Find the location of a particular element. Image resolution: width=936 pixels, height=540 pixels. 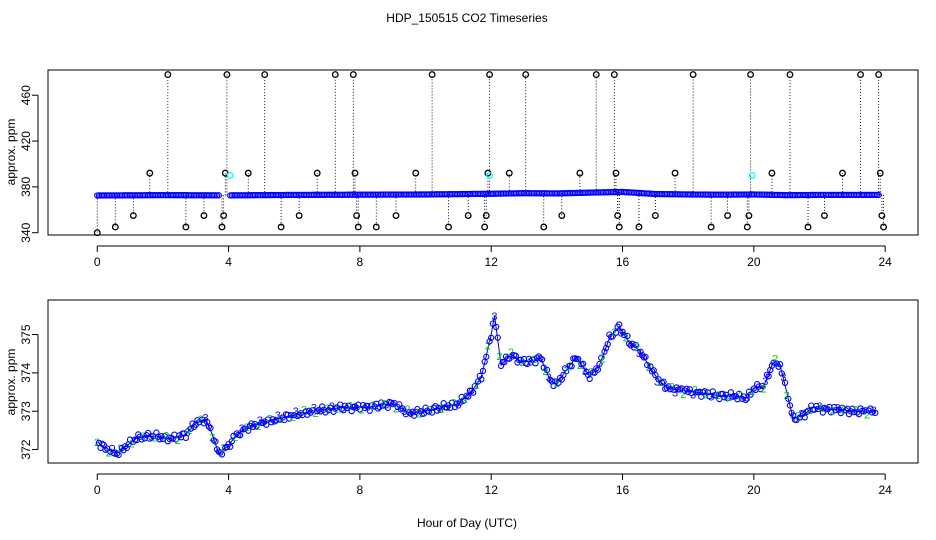

bottom-y-axis-label: approx. ppm is located at coordinates (11, 382).